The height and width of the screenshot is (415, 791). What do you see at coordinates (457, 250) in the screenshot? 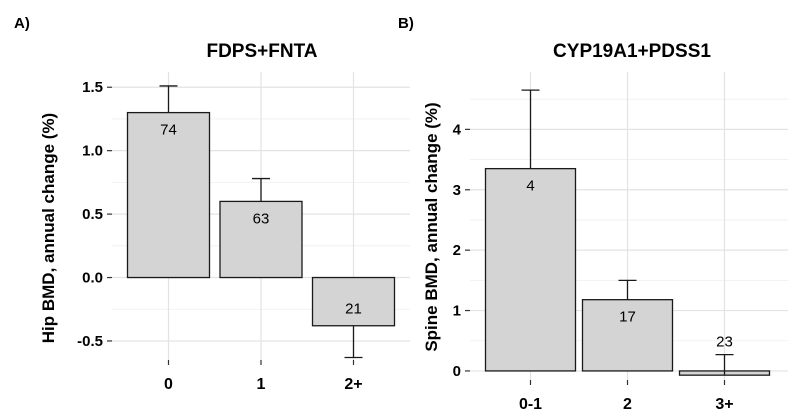
I see `y-tick-label: 2` at bounding box center [457, 250].